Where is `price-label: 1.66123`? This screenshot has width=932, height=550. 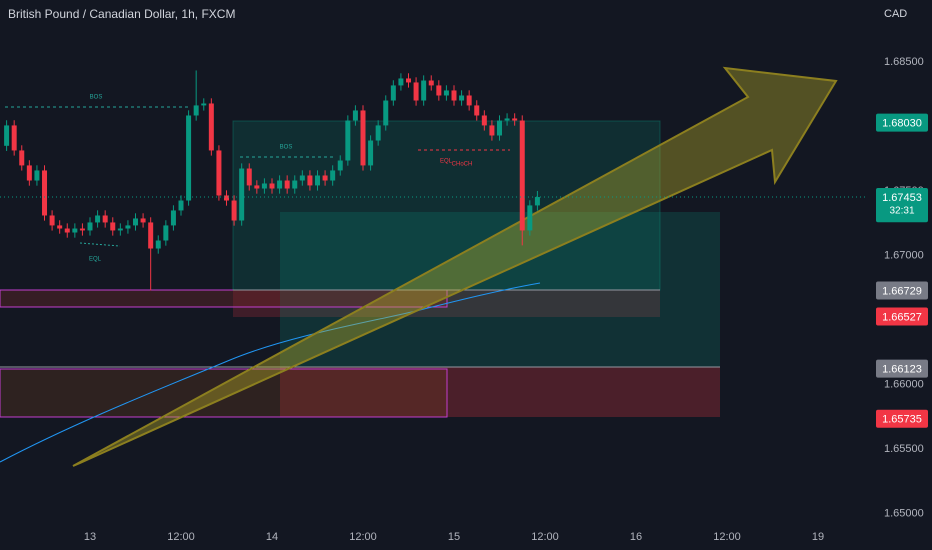 price-label: 1.66123 is located at coordinates (902, 370).